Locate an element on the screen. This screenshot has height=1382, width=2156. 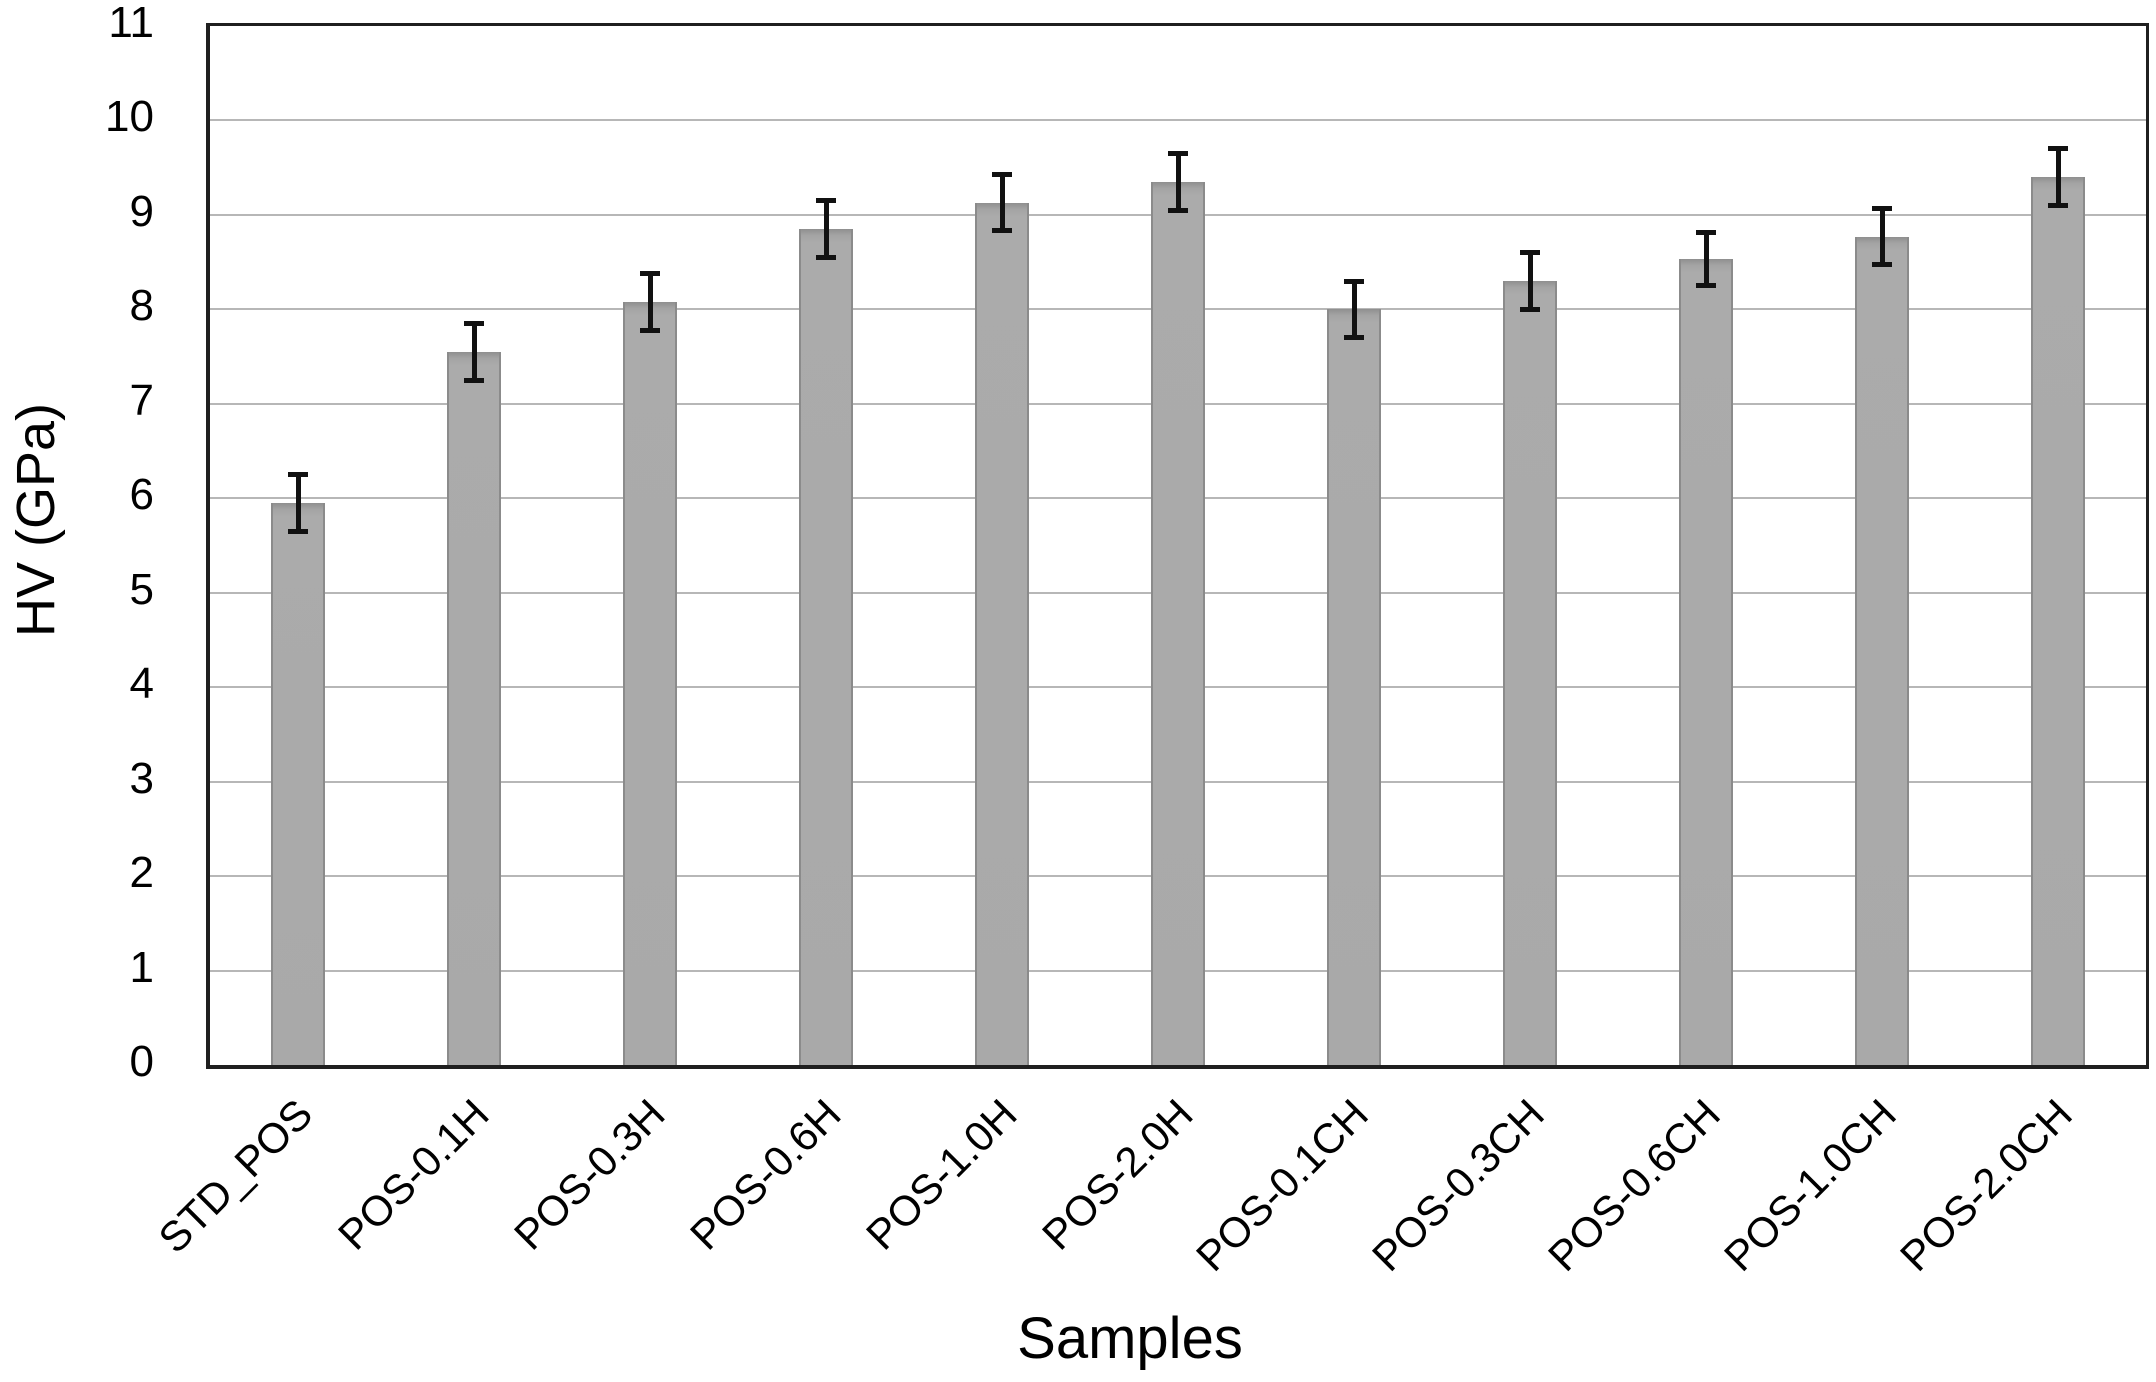
x-tick-label: POS-0.1H is located at coordinates (413, 1174).